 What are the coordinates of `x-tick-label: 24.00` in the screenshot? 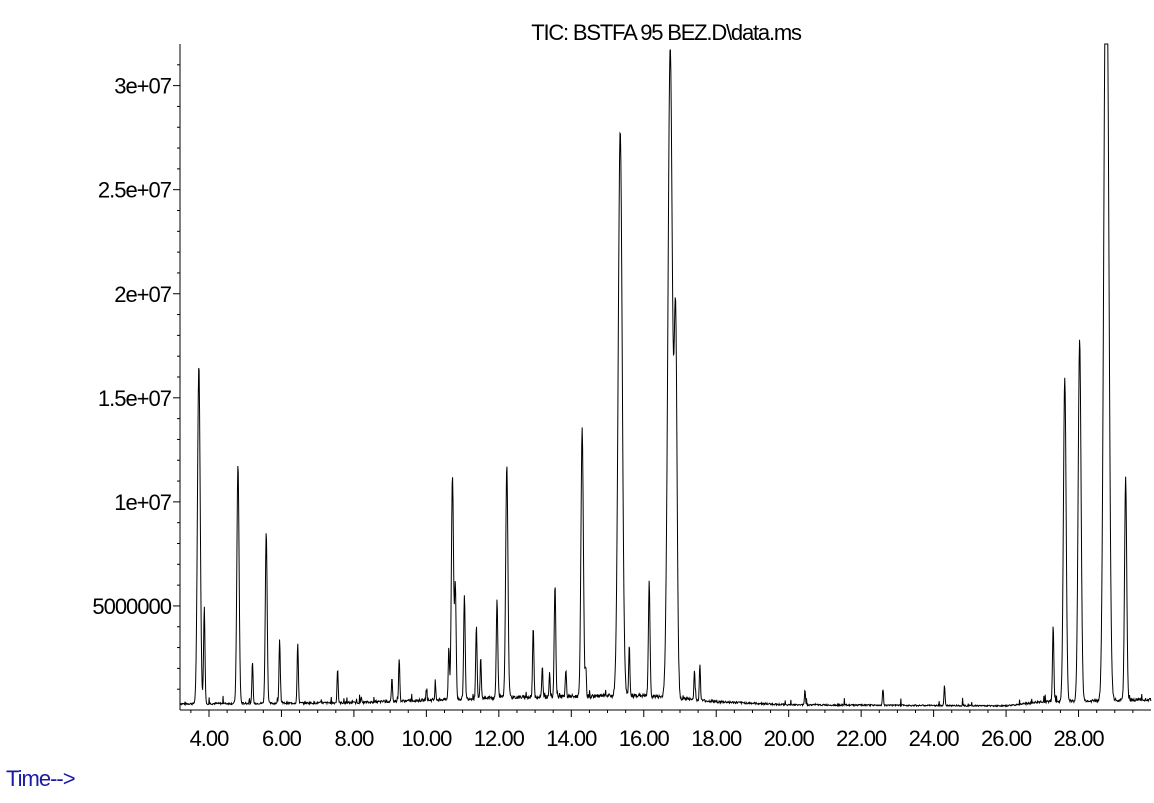 It's located at (934, 738).